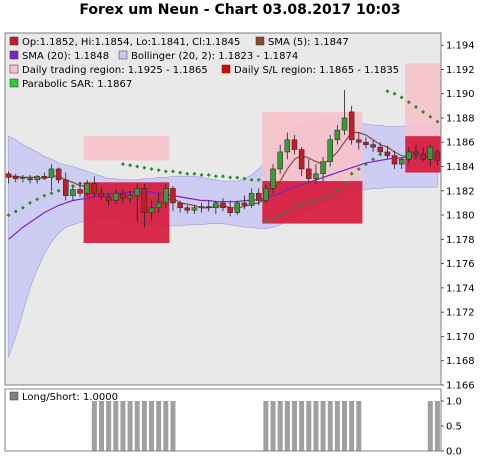 This screenshot has height=457, width=480. What do you see at coordinates (460, 167) in the screenshot?
I see `y-tick-label: 1.184` at bounding box center [460, 167].